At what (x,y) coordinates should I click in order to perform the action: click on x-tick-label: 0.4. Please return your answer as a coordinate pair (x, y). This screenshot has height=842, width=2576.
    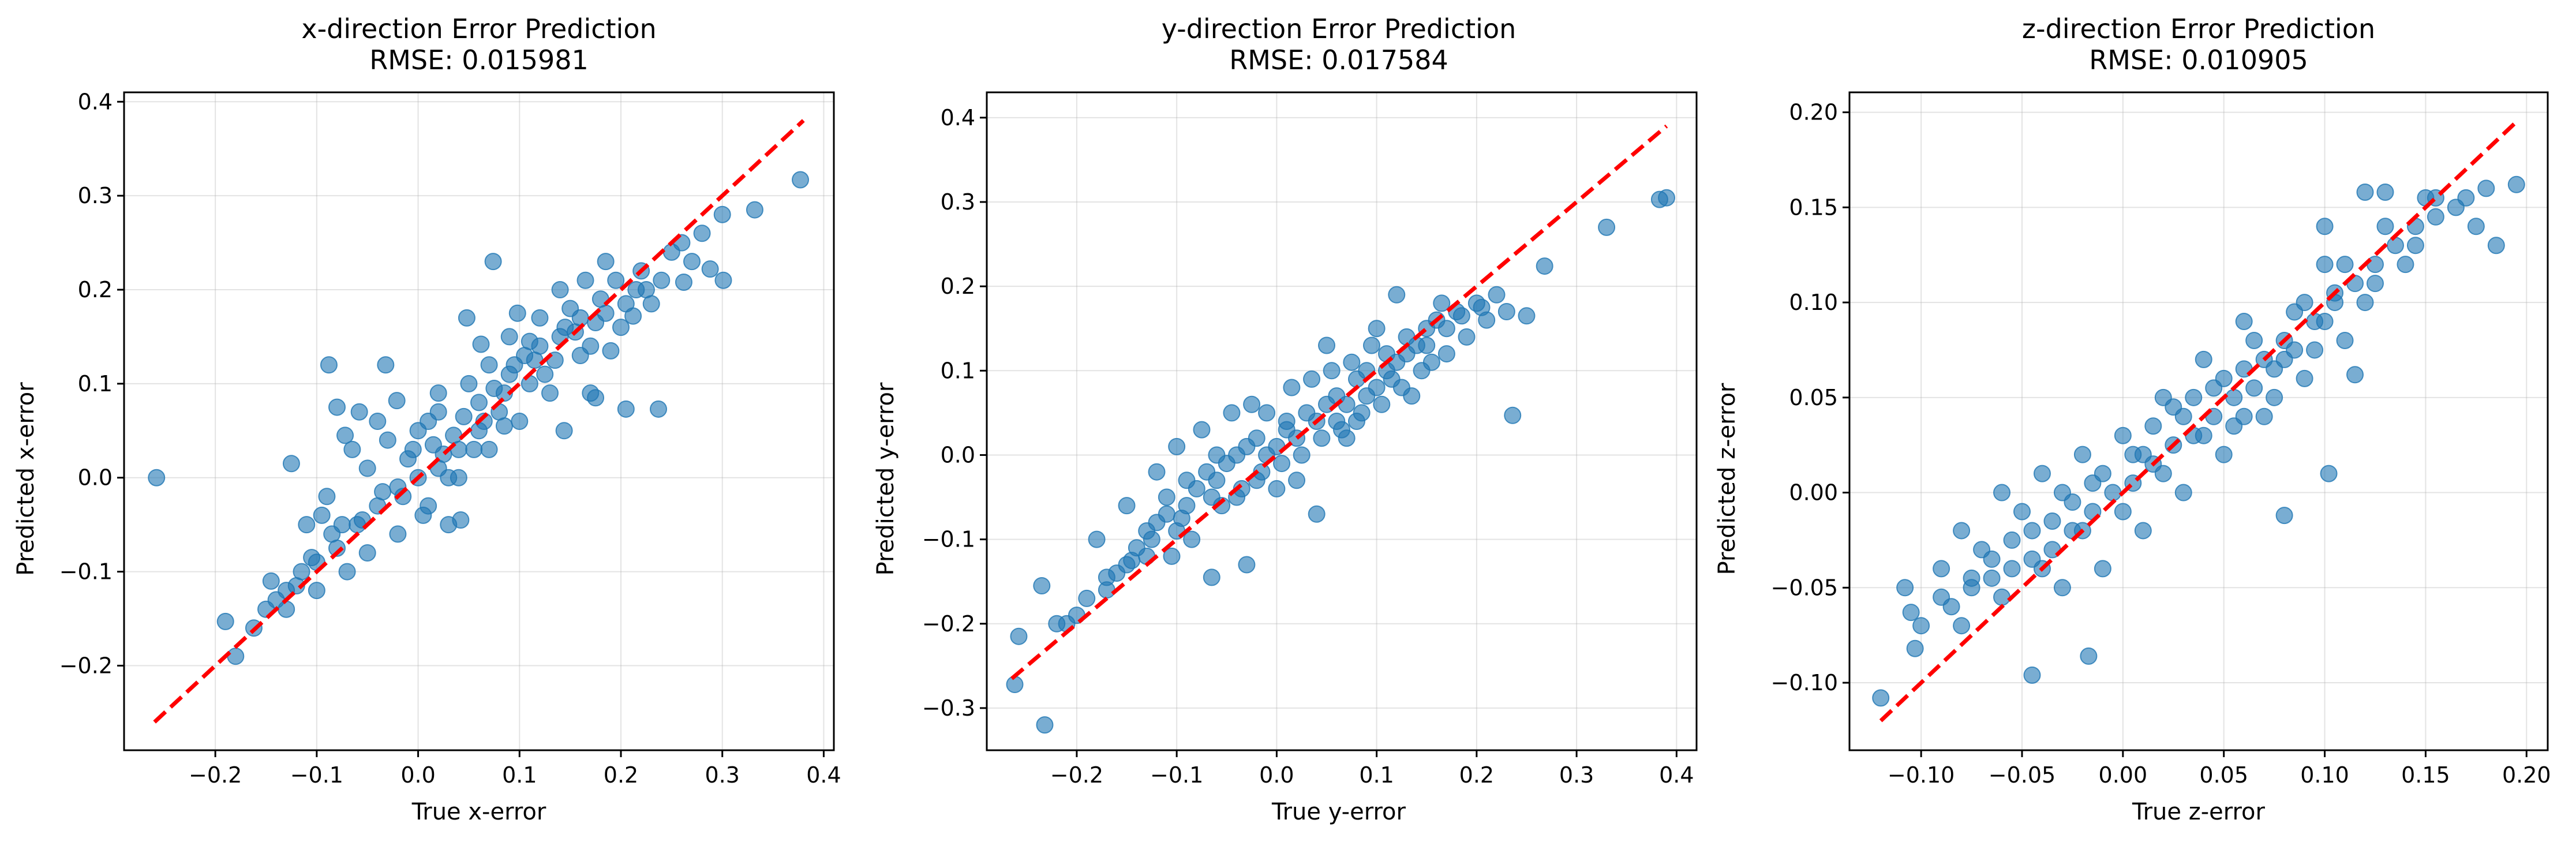
    Looking at the image, I should click on (1676, 775).